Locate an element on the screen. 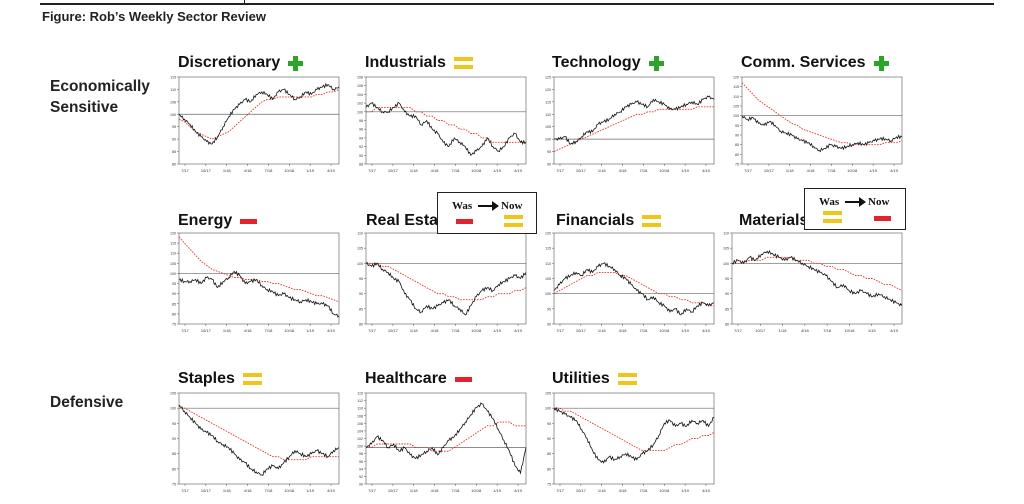  panel-title-text: Discretionary is located at coordinates (229, 62).